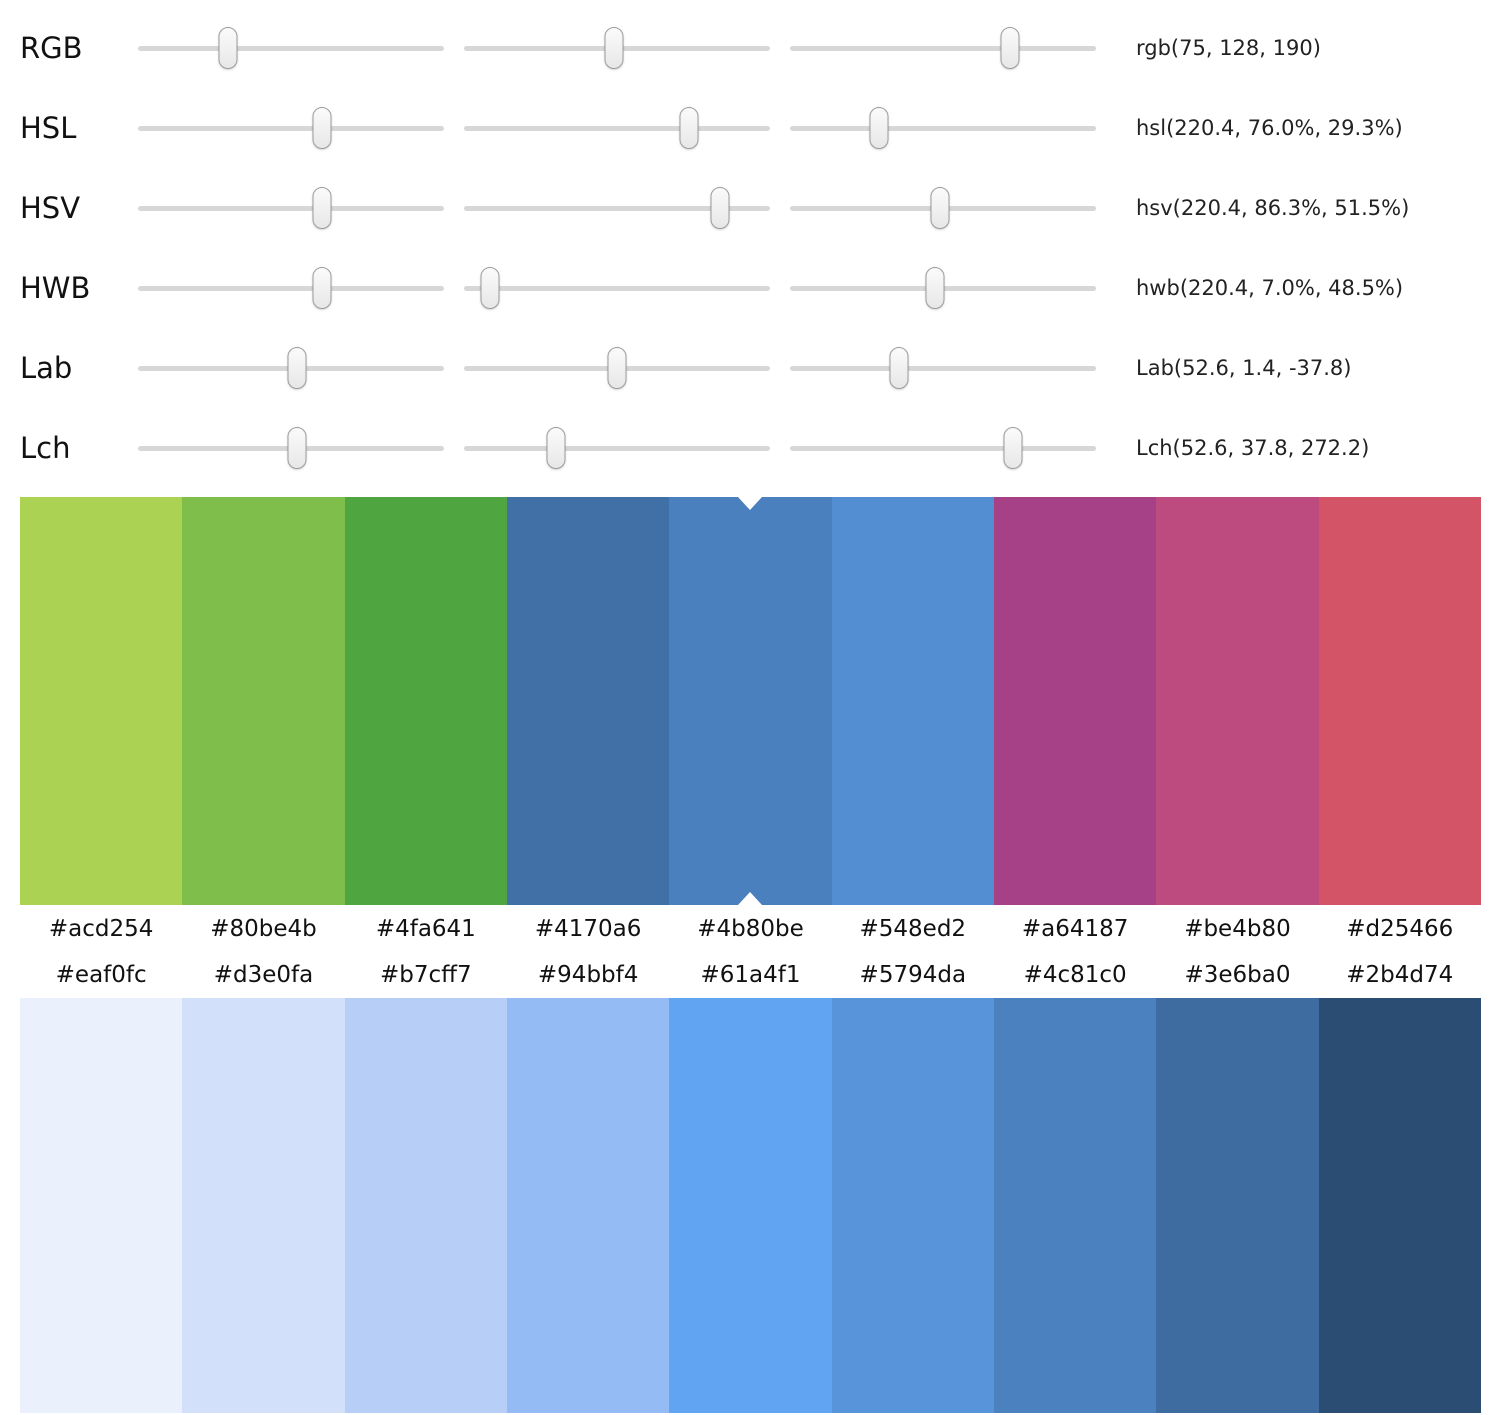  I want to click on swatch-hex-label: #4c81c0, so click(1075, 975).